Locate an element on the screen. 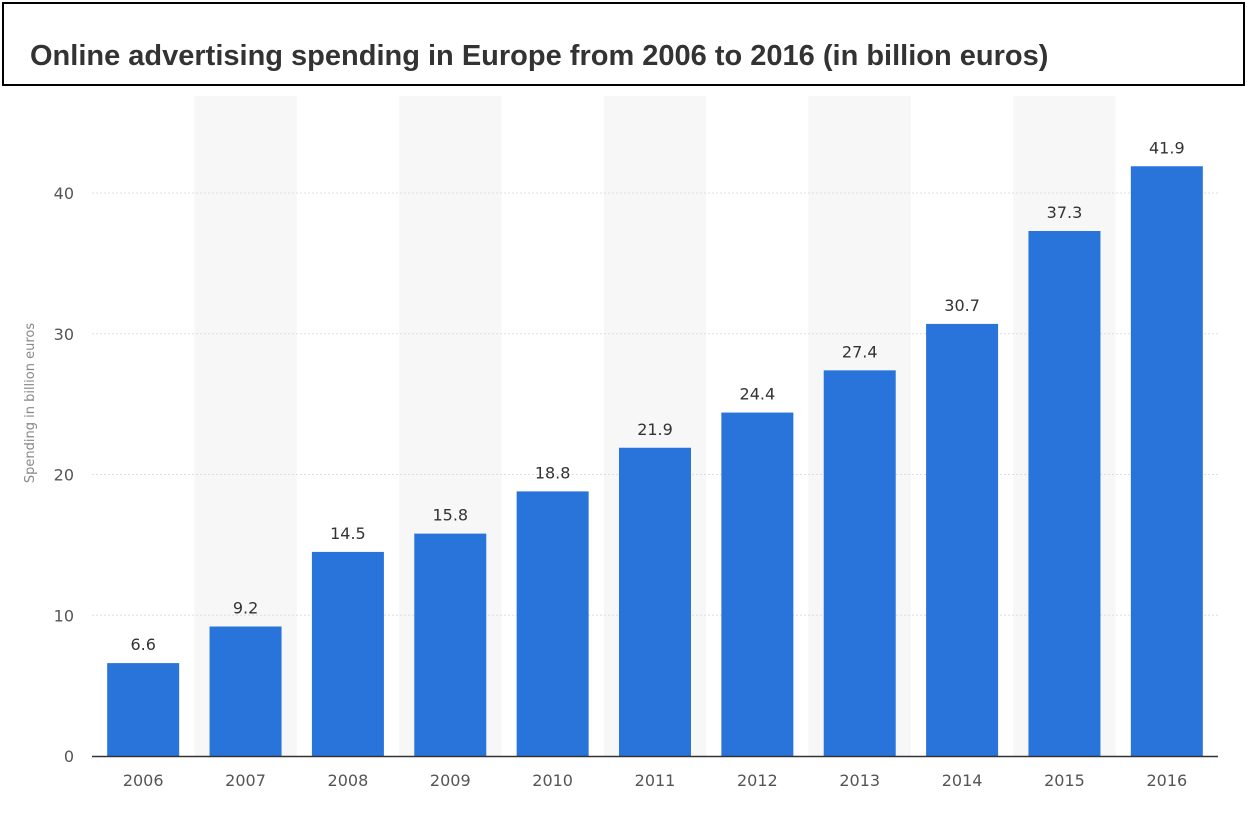 This screenshot has height=822, width=1255. x-tick-label-2014: 2014 is located at coordinates (962, 780).